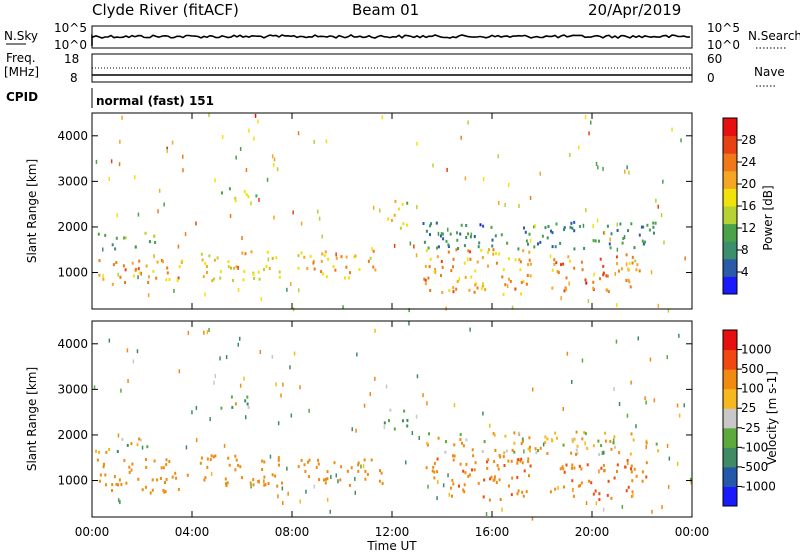 The image size is (800, 554). I want to click on time-tick-label: 12:00, so click(392, 532).